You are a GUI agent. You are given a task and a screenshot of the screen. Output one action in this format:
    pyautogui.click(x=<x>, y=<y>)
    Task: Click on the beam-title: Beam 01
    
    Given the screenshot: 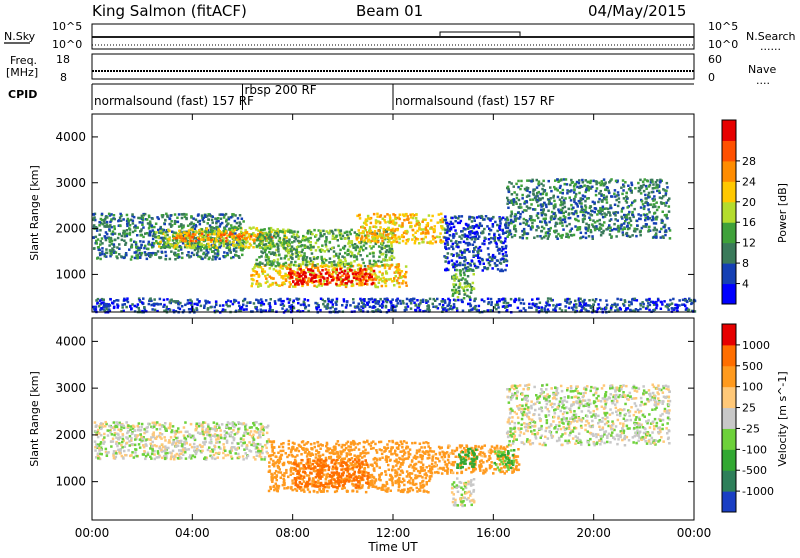 What is the action you would take?
    pyautogui.click(x=389, y=11)
    